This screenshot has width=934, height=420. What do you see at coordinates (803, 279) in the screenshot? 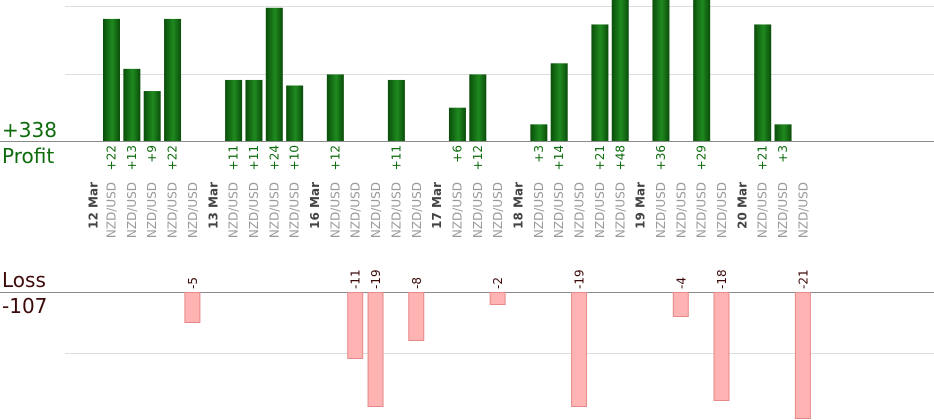
I see `loss-value-label: -21` at bounding box center [803, 279].